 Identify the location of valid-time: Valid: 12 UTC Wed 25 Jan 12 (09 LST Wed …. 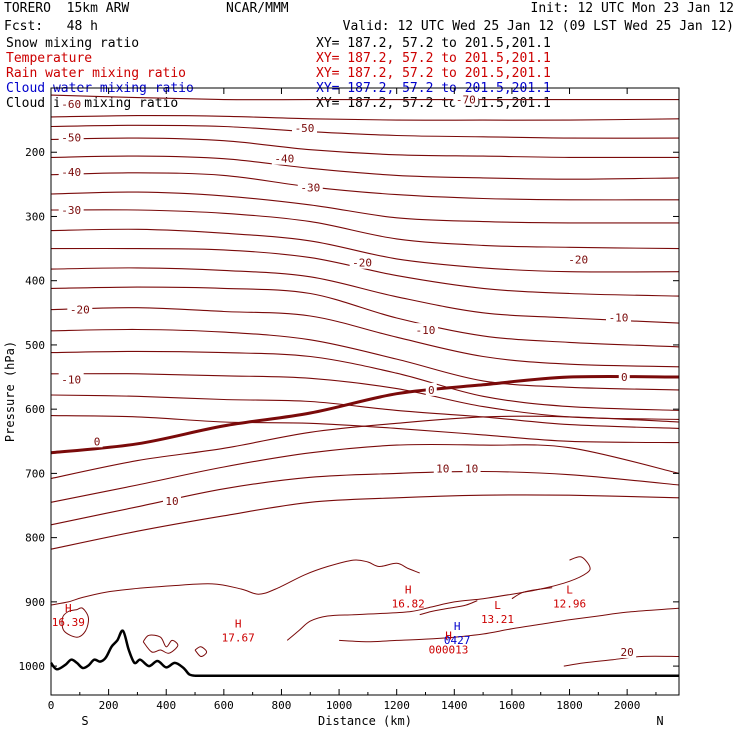
(538, 26).